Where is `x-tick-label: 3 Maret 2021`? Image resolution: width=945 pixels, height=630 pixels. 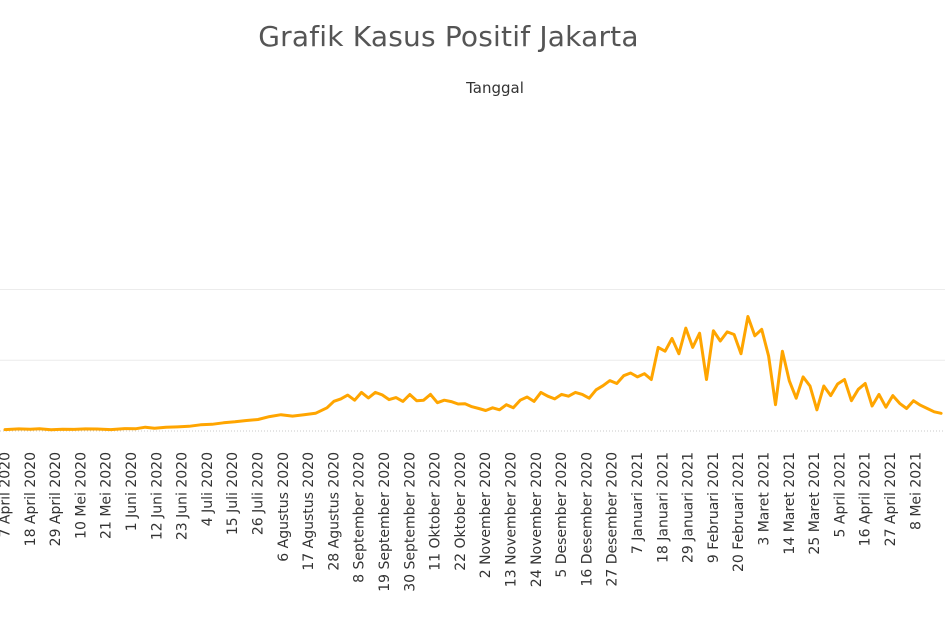
x-tick-label: 3 Maret 2021 is located at coordinates (765, 499).